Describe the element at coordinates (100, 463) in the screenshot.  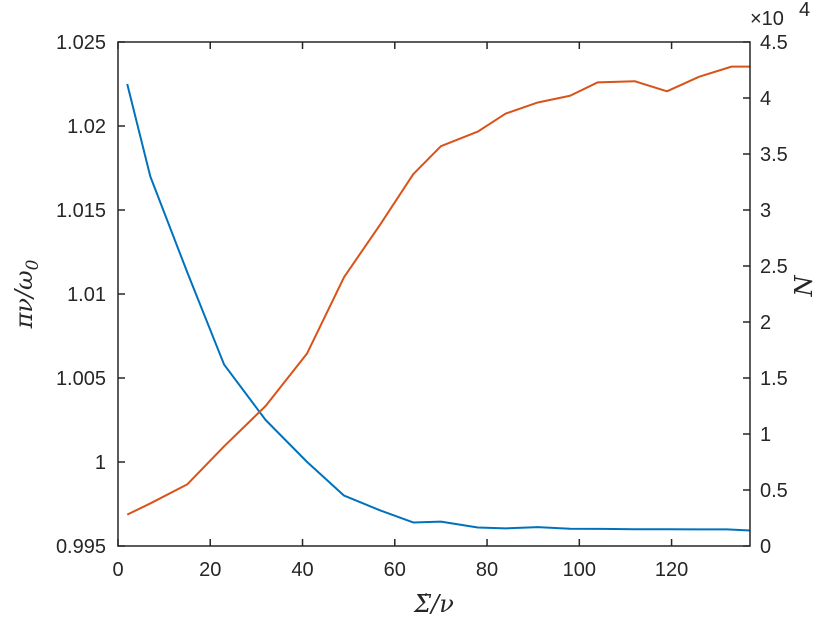
I see `y-left-tick-label: 1` at that location.